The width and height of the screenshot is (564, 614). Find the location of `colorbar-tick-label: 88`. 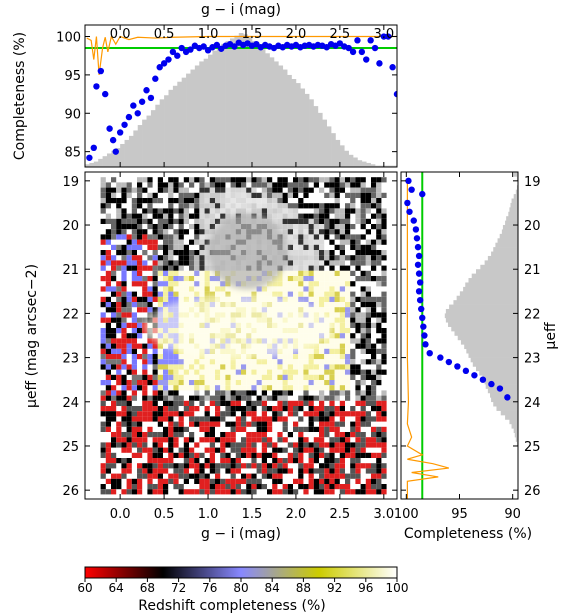

colorbar-tick-label: 88 is located at coordinates (303, 588).